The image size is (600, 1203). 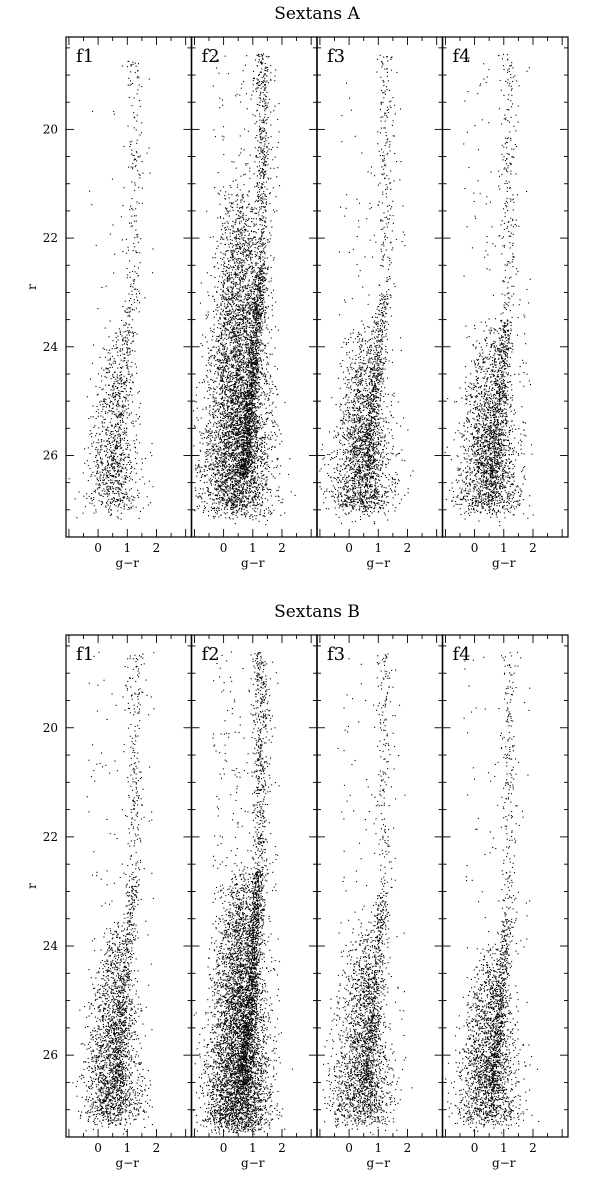 What do you see at coordinates (317, 14) in the screenshot?
I see `chart-title: Sextans A` at bounding box center [317, 14].